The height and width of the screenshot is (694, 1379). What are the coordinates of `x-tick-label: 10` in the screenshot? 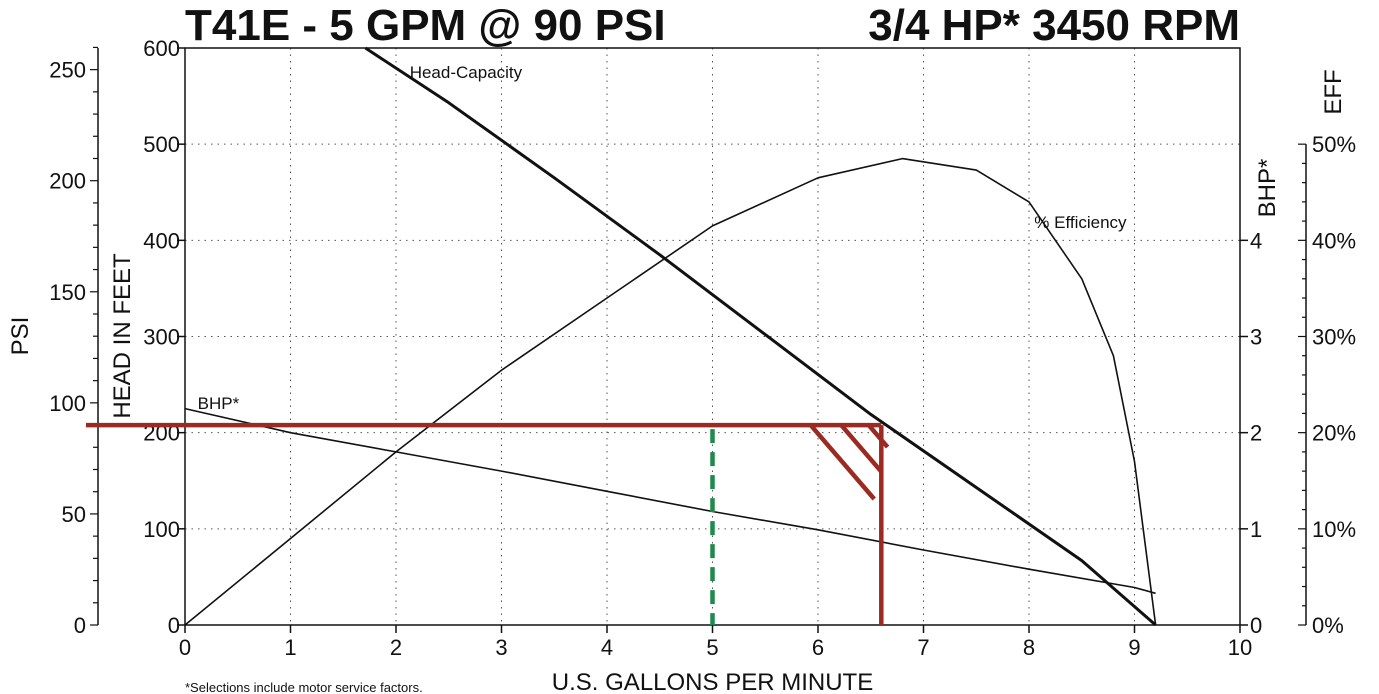 It's located at (1240, 647).